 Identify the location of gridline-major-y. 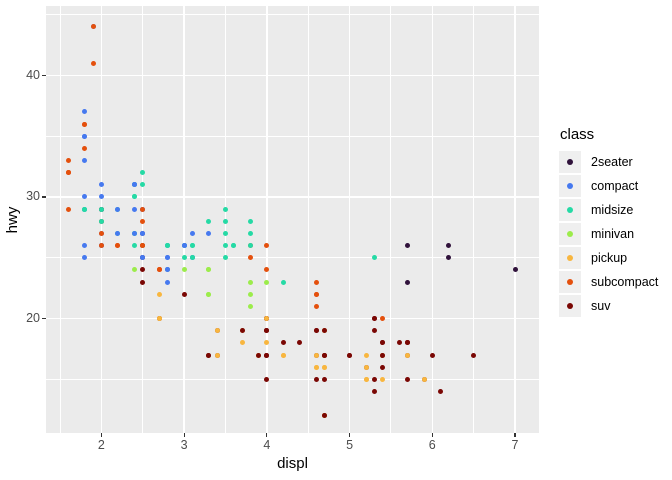
(292, 318).